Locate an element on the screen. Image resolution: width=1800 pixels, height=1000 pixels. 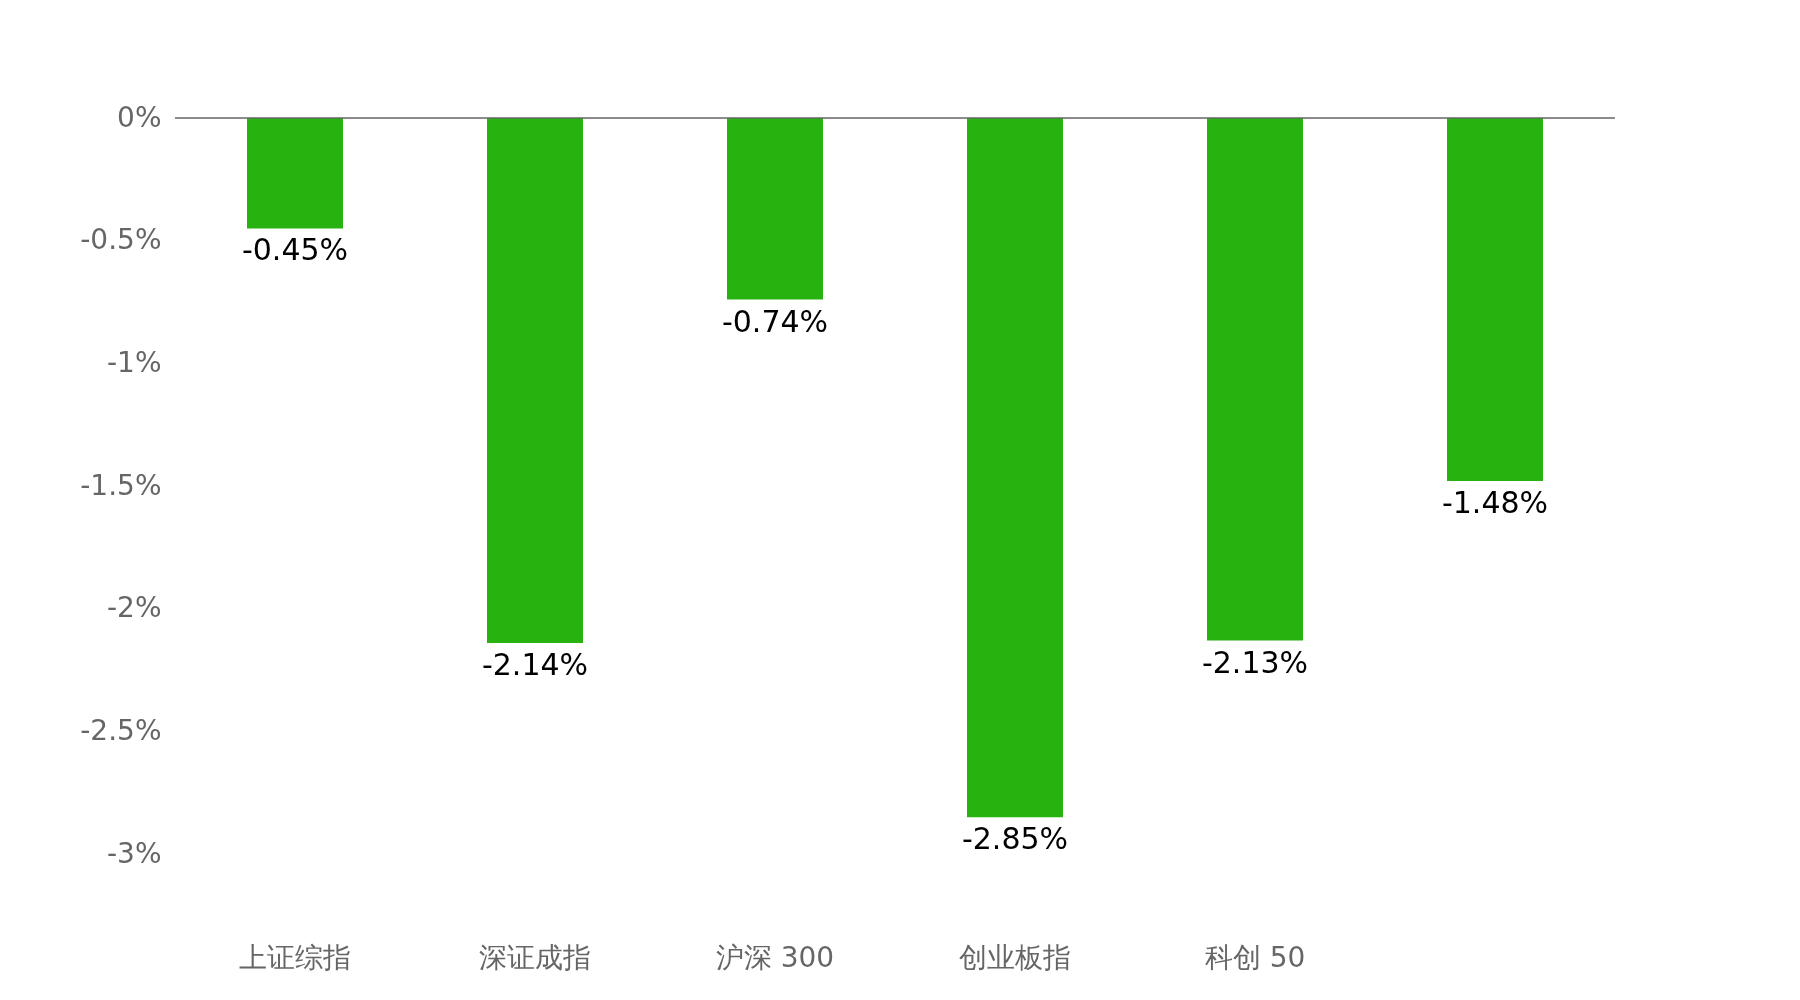
y-tick-label: -3% is located at coordinates (134, 853).